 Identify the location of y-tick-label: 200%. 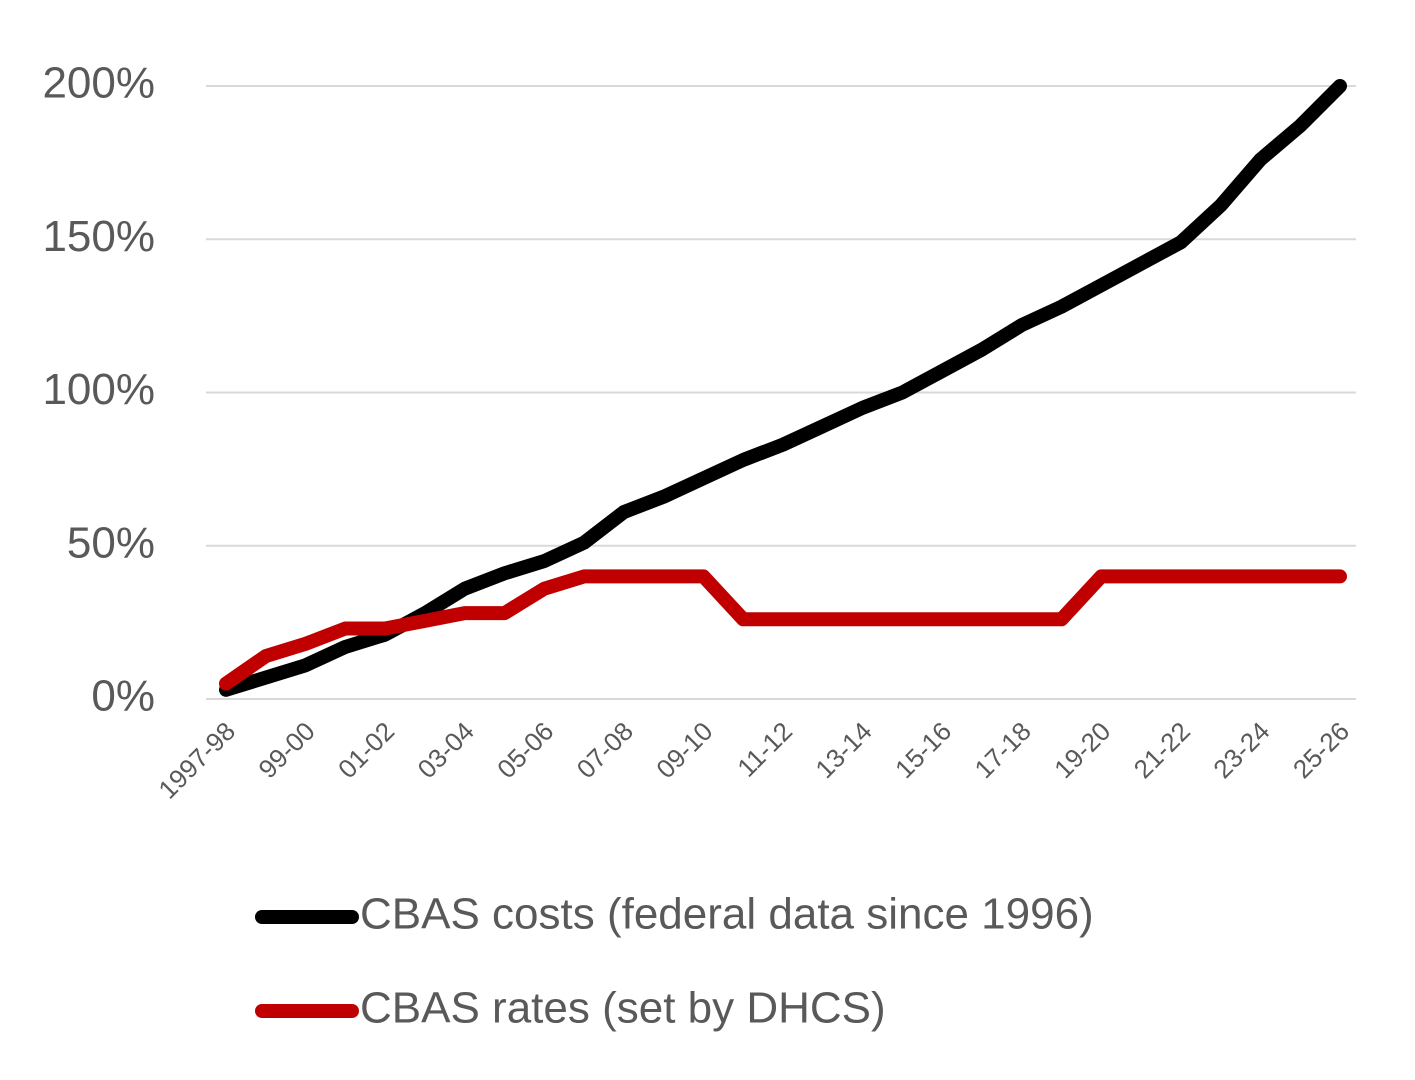
(98, 83).